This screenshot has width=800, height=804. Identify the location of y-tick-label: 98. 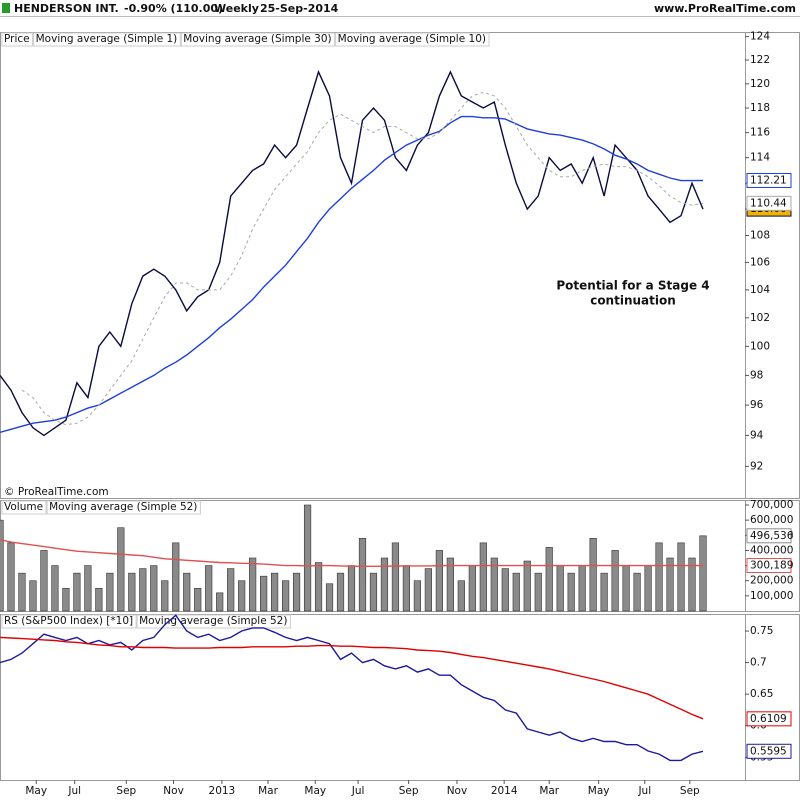
(756, 375).